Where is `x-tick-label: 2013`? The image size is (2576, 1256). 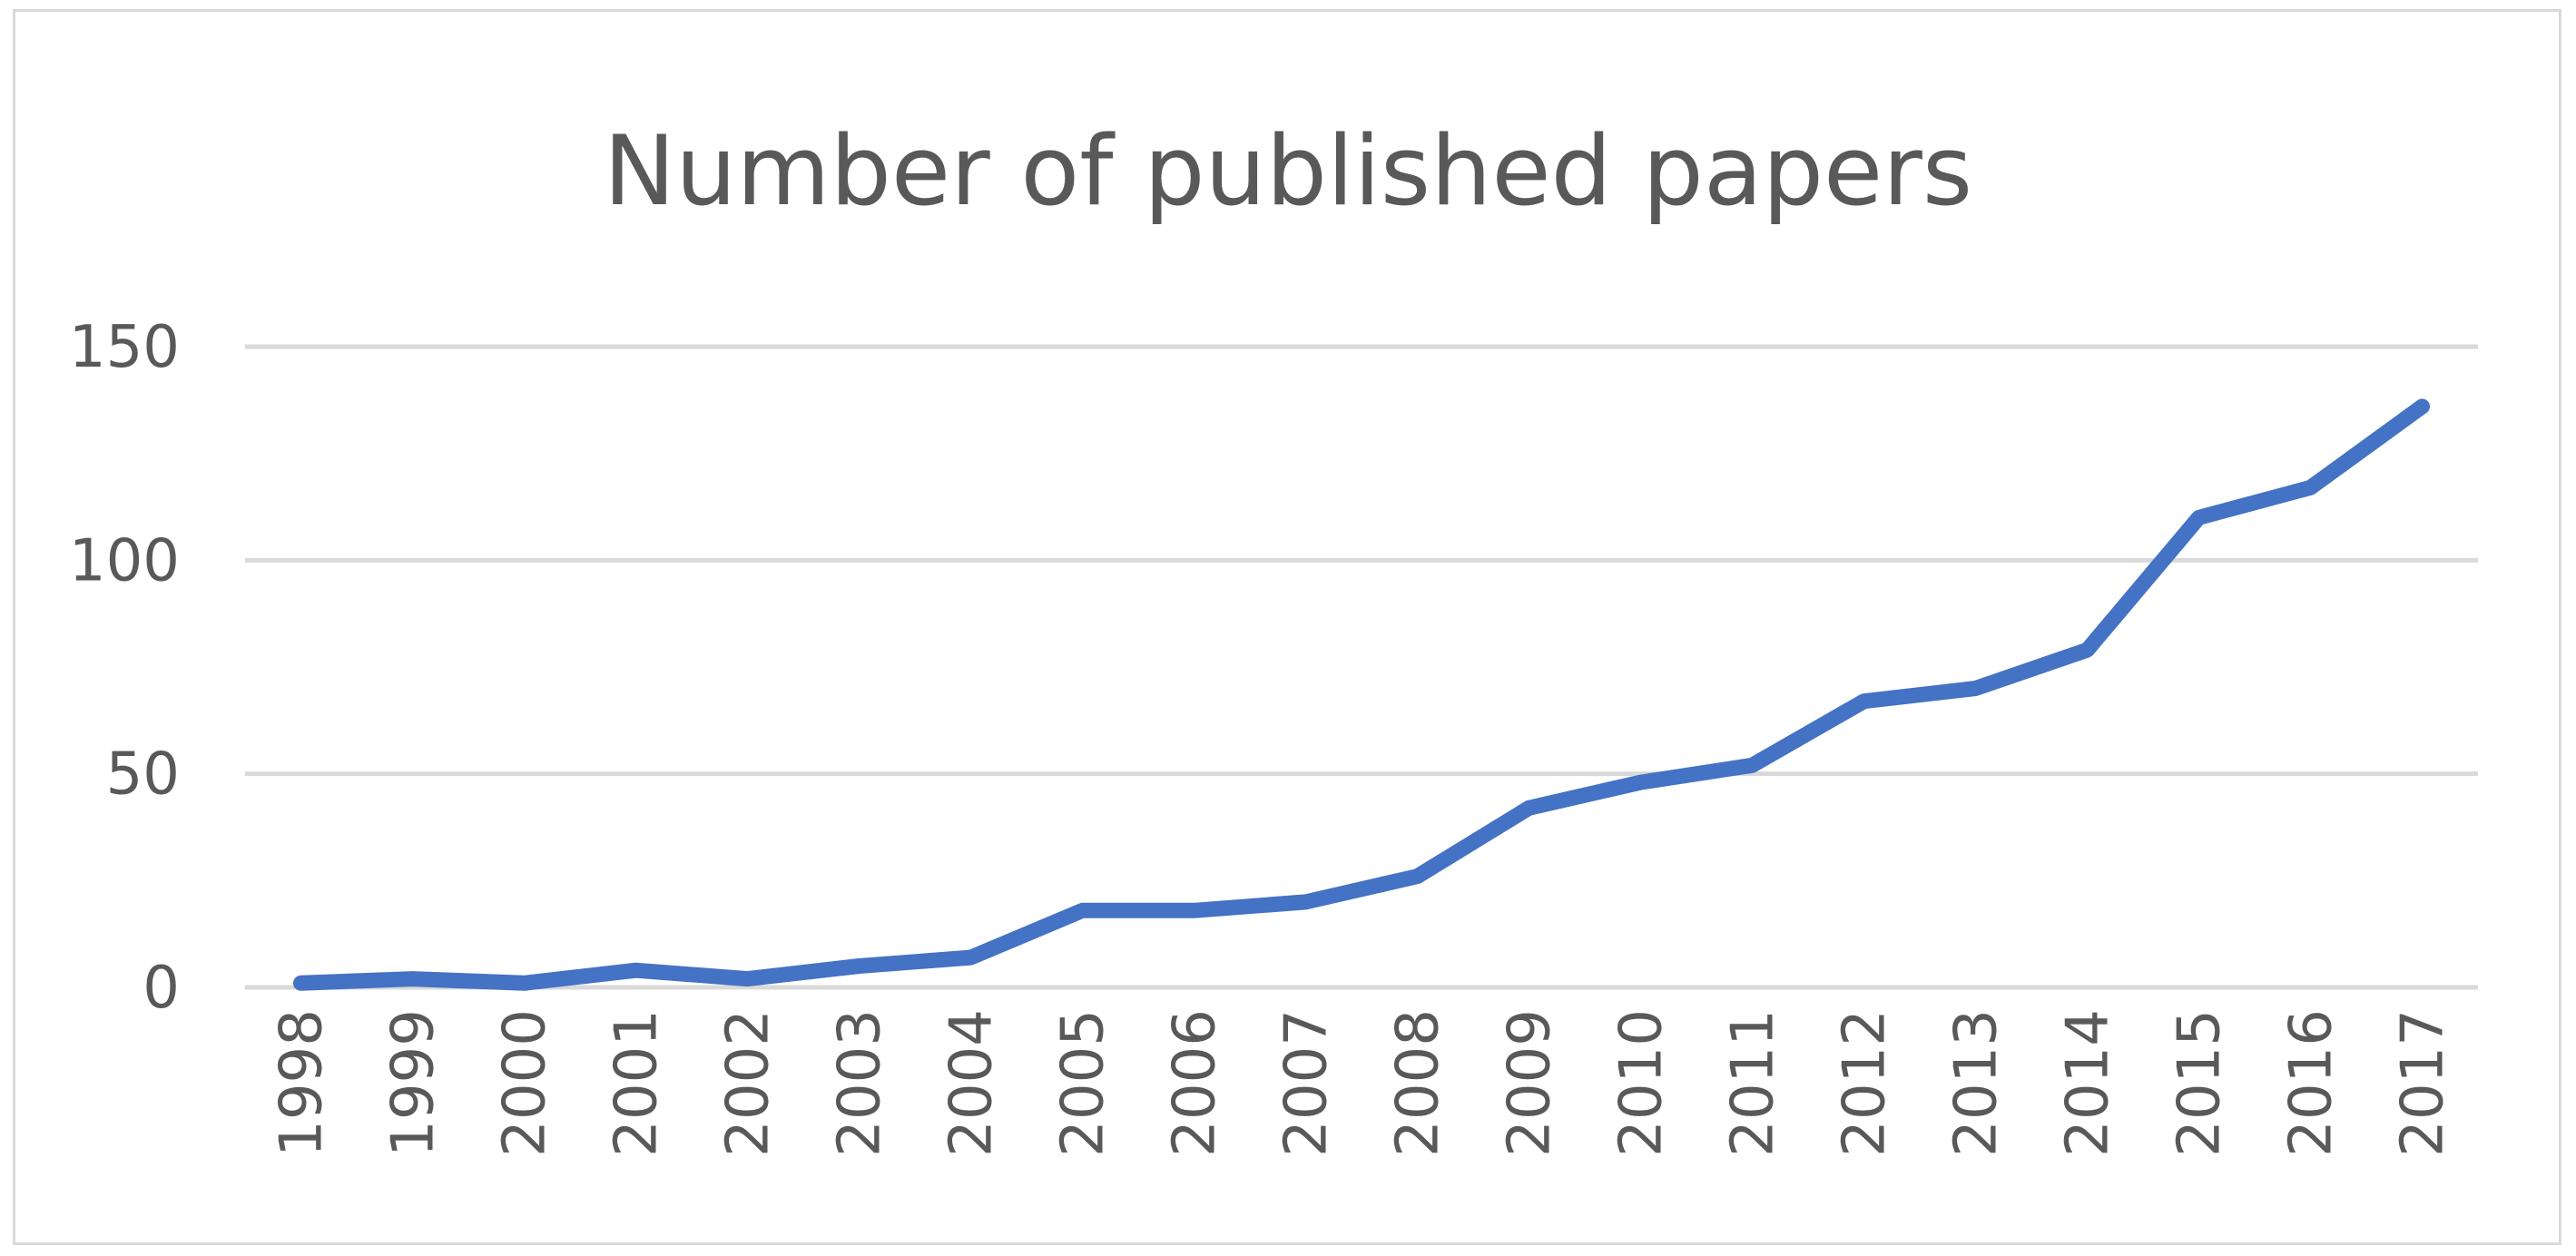
x-tick-label: 2013 is located at coordinates (1977, 1083).